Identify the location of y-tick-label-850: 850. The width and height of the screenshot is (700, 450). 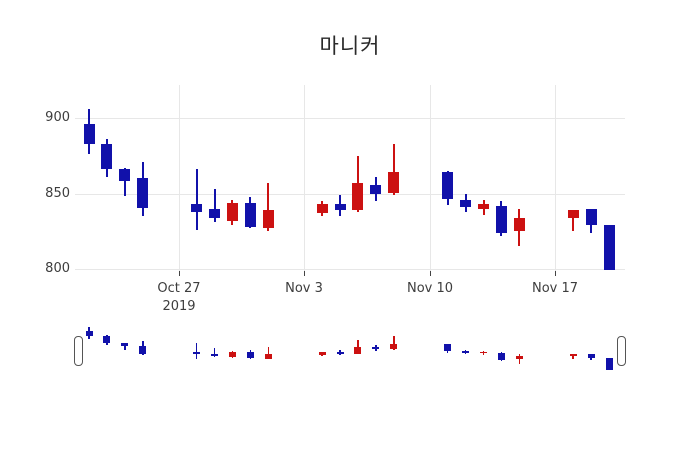
(57, 193).